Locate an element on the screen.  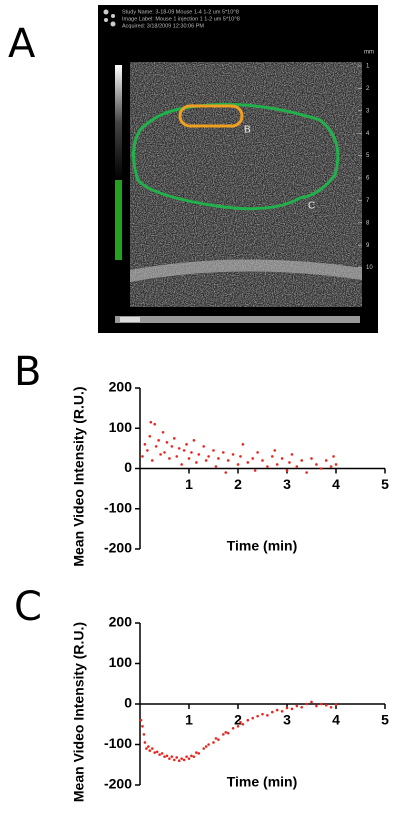
green-scale-bar is located at coordinates (118, 220).